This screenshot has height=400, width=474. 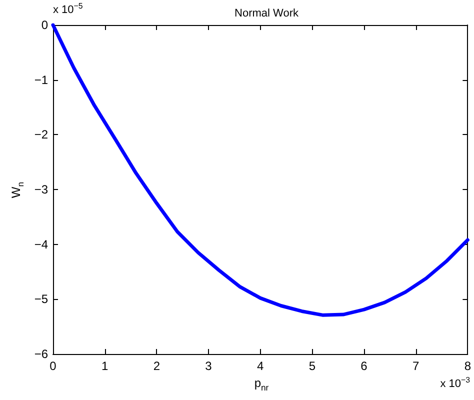 What do you see at coordinates (41, 135) in the screenshot?
I see `y-tick-label: −2` at bounding box center [41, 135].